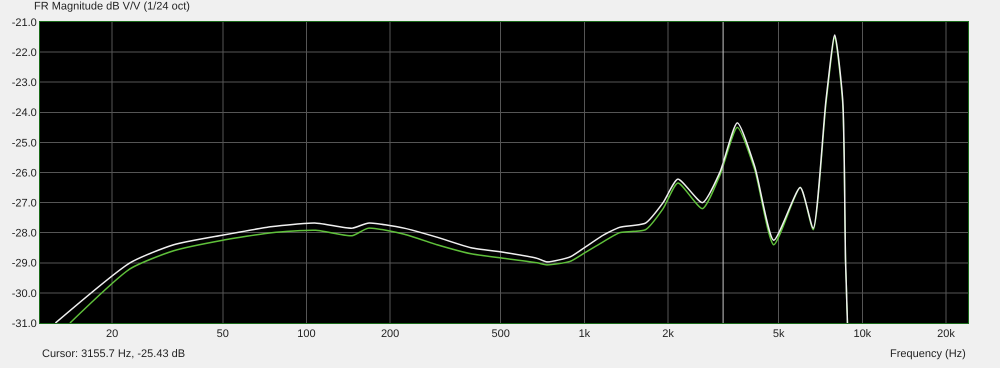  Describe the element at coordinates (306, 334) in the screenshot. I see `x-tick-label: 100` at that location.